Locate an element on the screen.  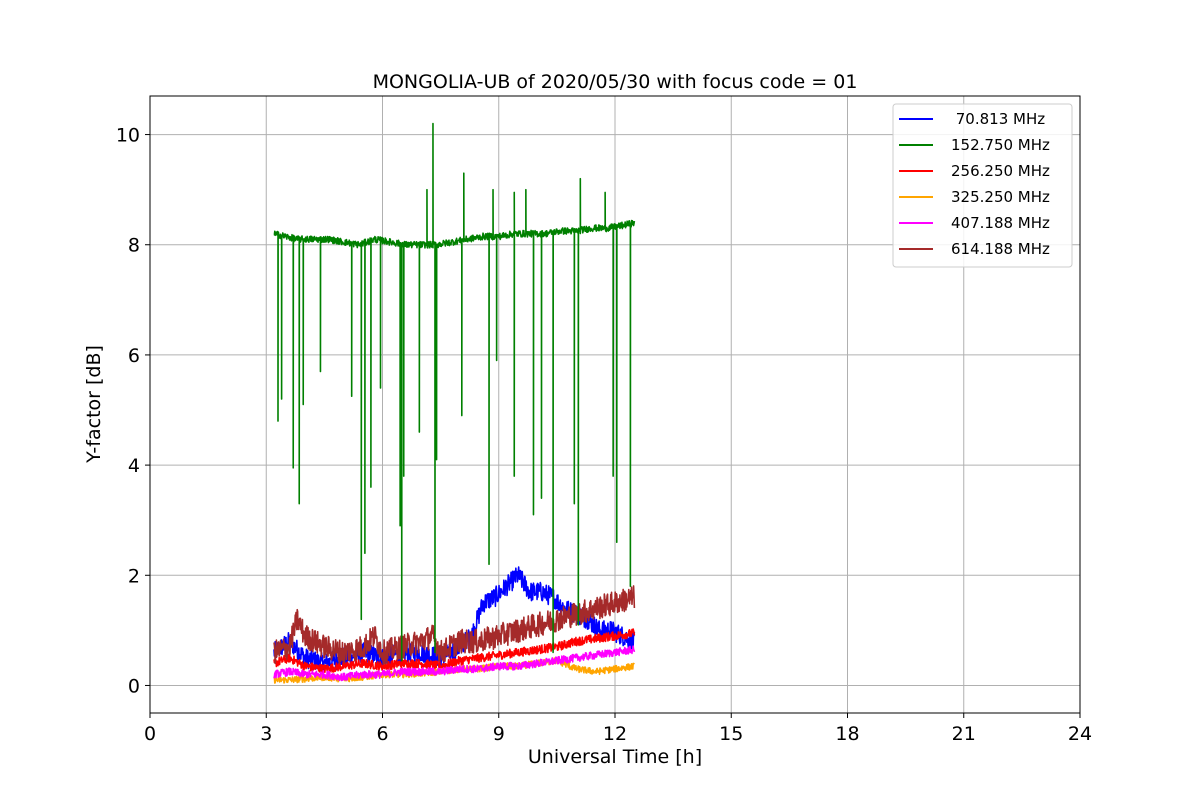
legend-label: 614.188 MHz is located at coordinates (1000, 249).